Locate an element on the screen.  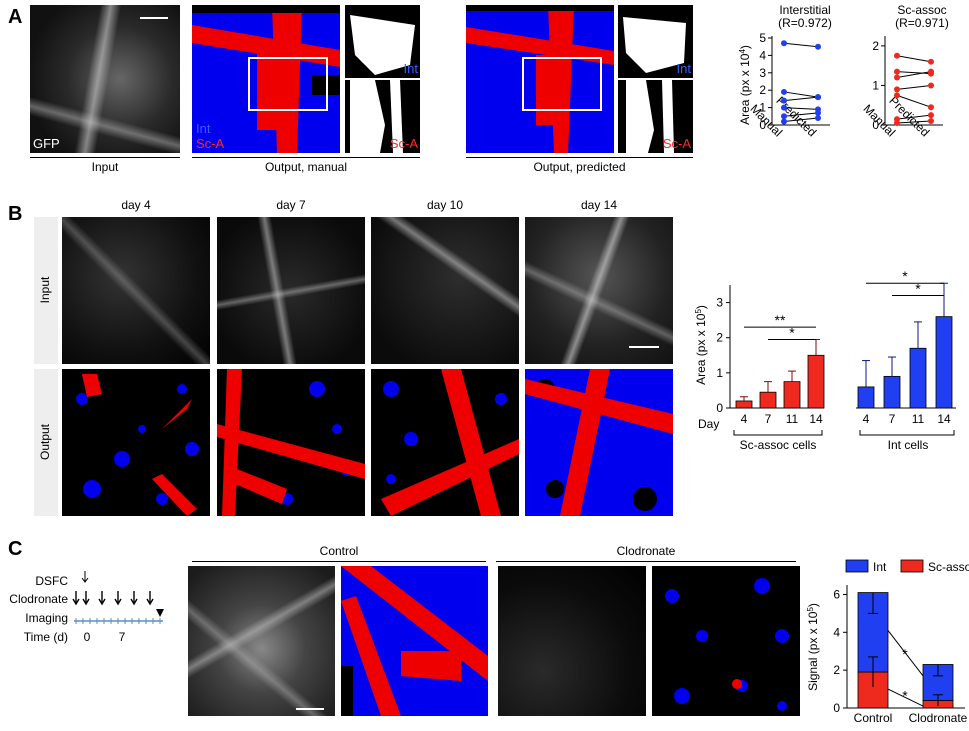
panel-c-timeline: DSFC Clodronate Imaging Time (d) 0 7 is located at coordinates (86, 607).